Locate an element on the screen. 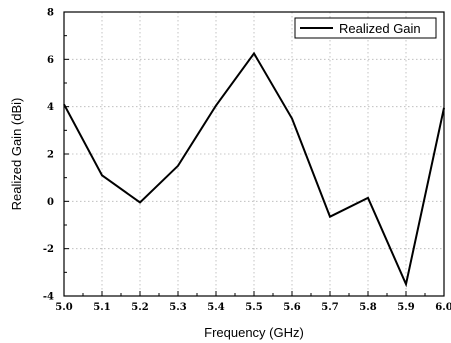 This screenshot has width=451, height=343. y-tick-label: -4 is located at coordinates (48, 297).